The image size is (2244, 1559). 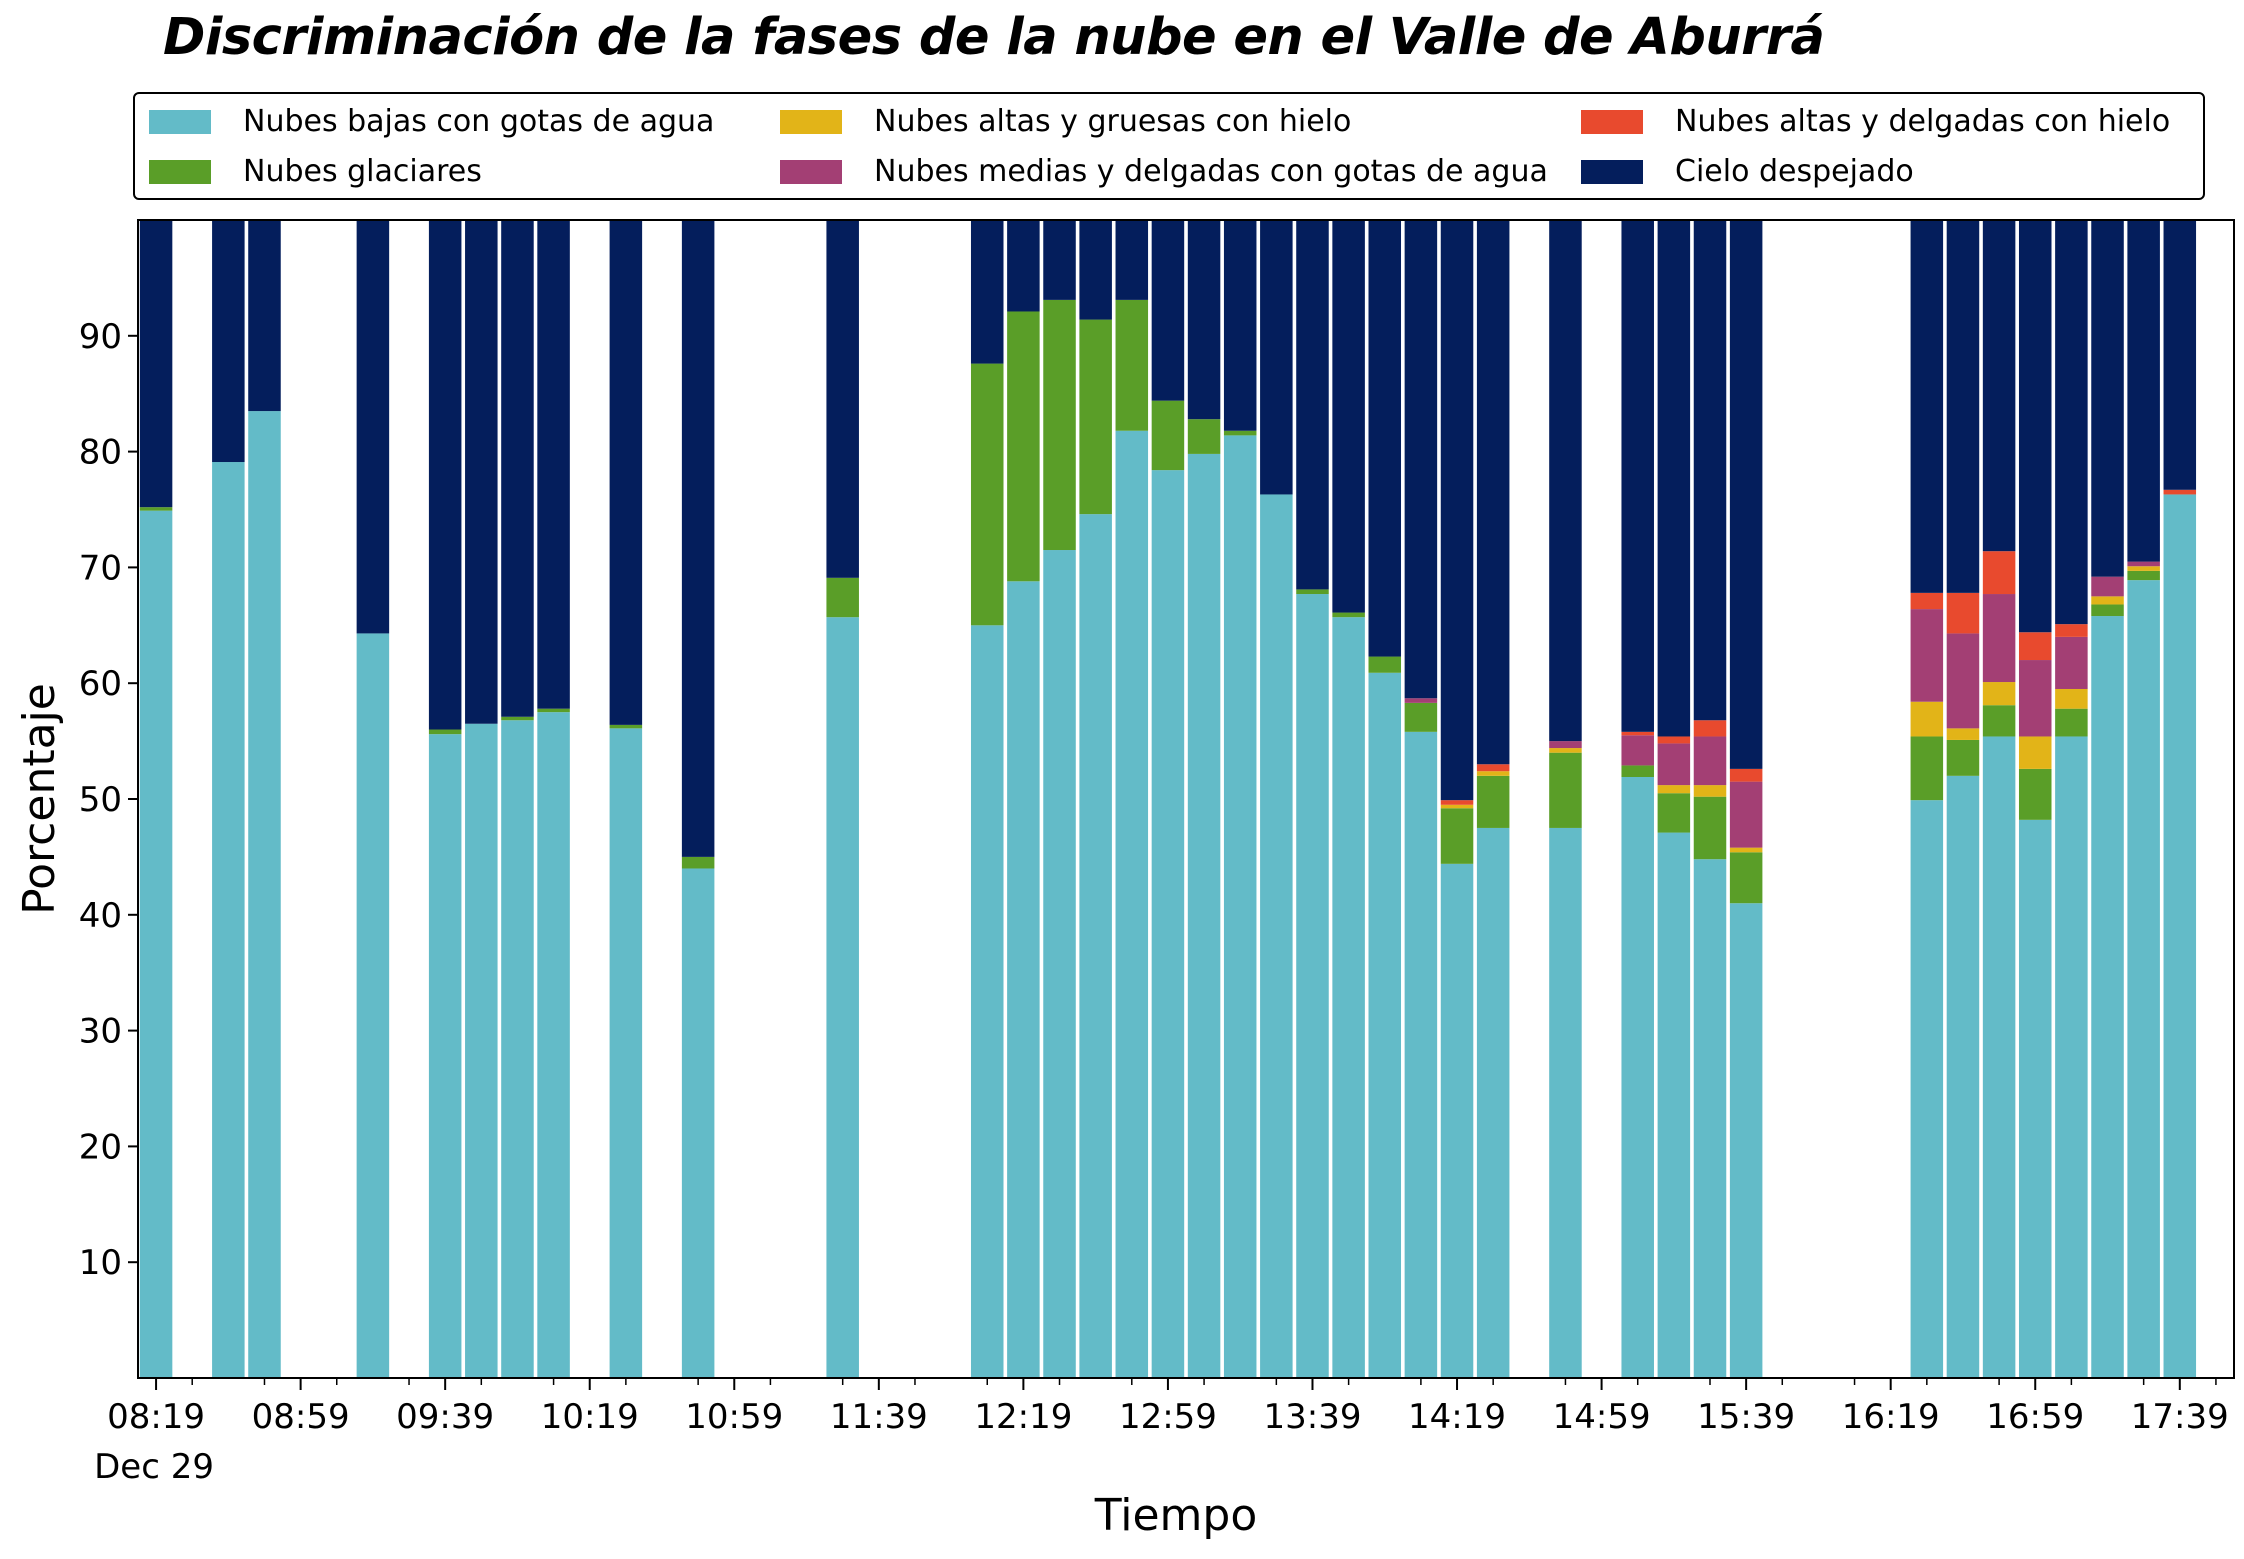 I want to click on y-tick-label: 60, so click(x=100, y=684).